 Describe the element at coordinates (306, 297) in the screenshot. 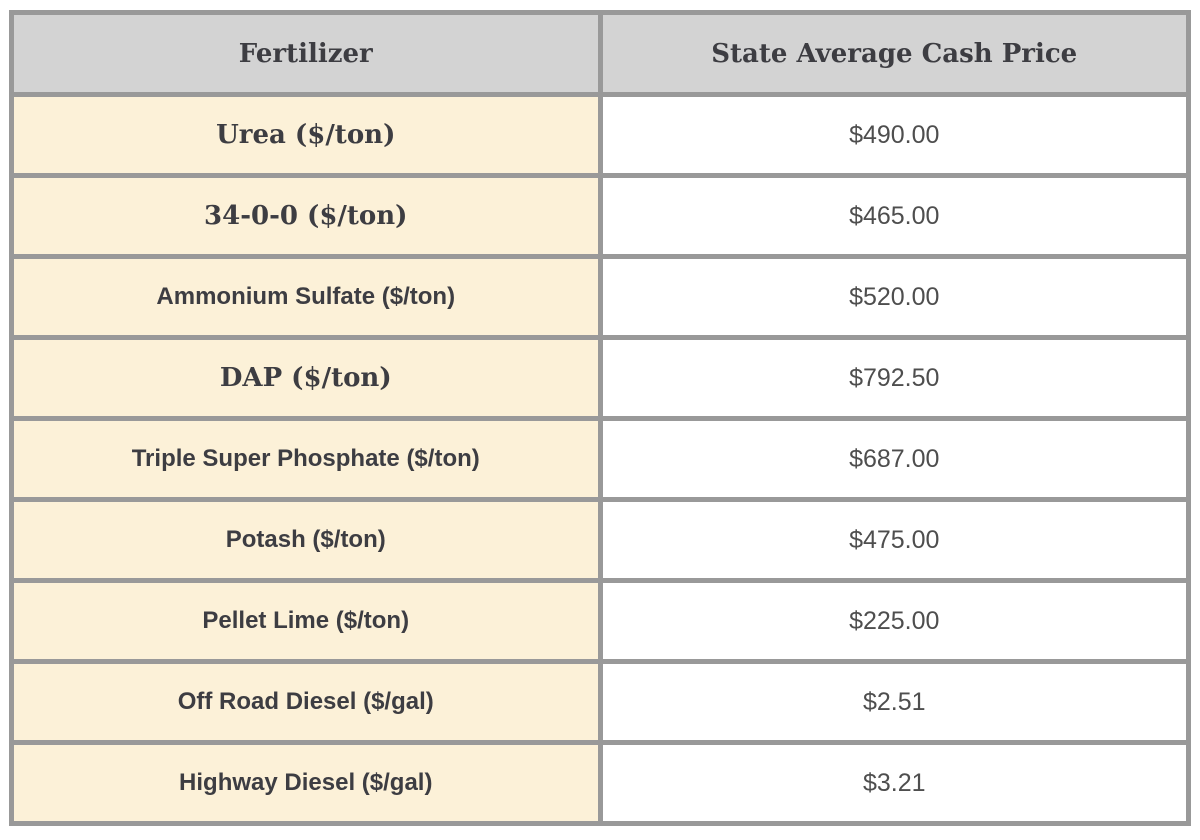

I see `fertilizer-label-ammonium-sulfate: Ammonium Sulfate ($/ton)` at that location.